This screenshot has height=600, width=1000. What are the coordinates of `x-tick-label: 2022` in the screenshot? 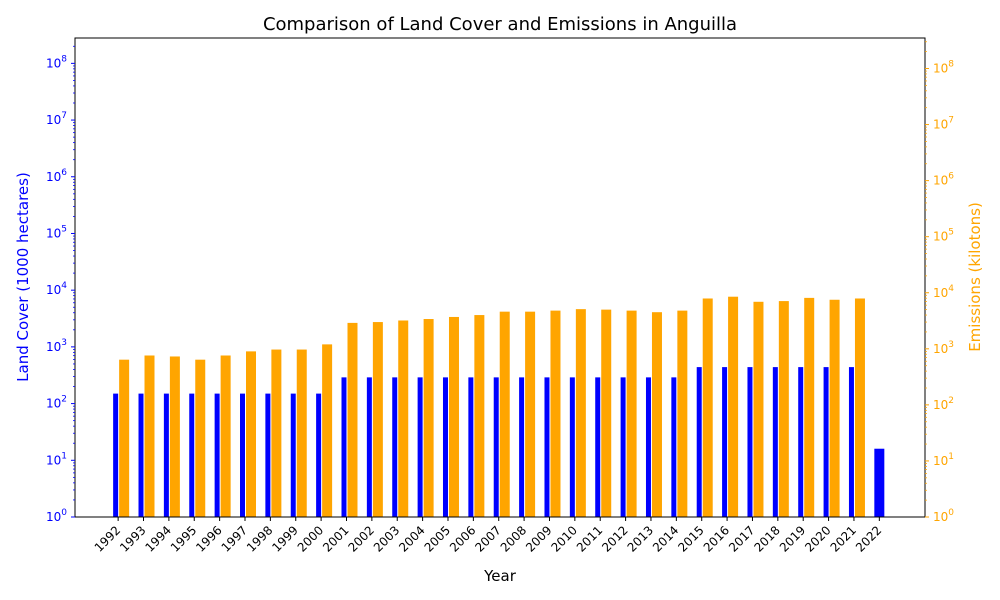 It's located at (868, 538).